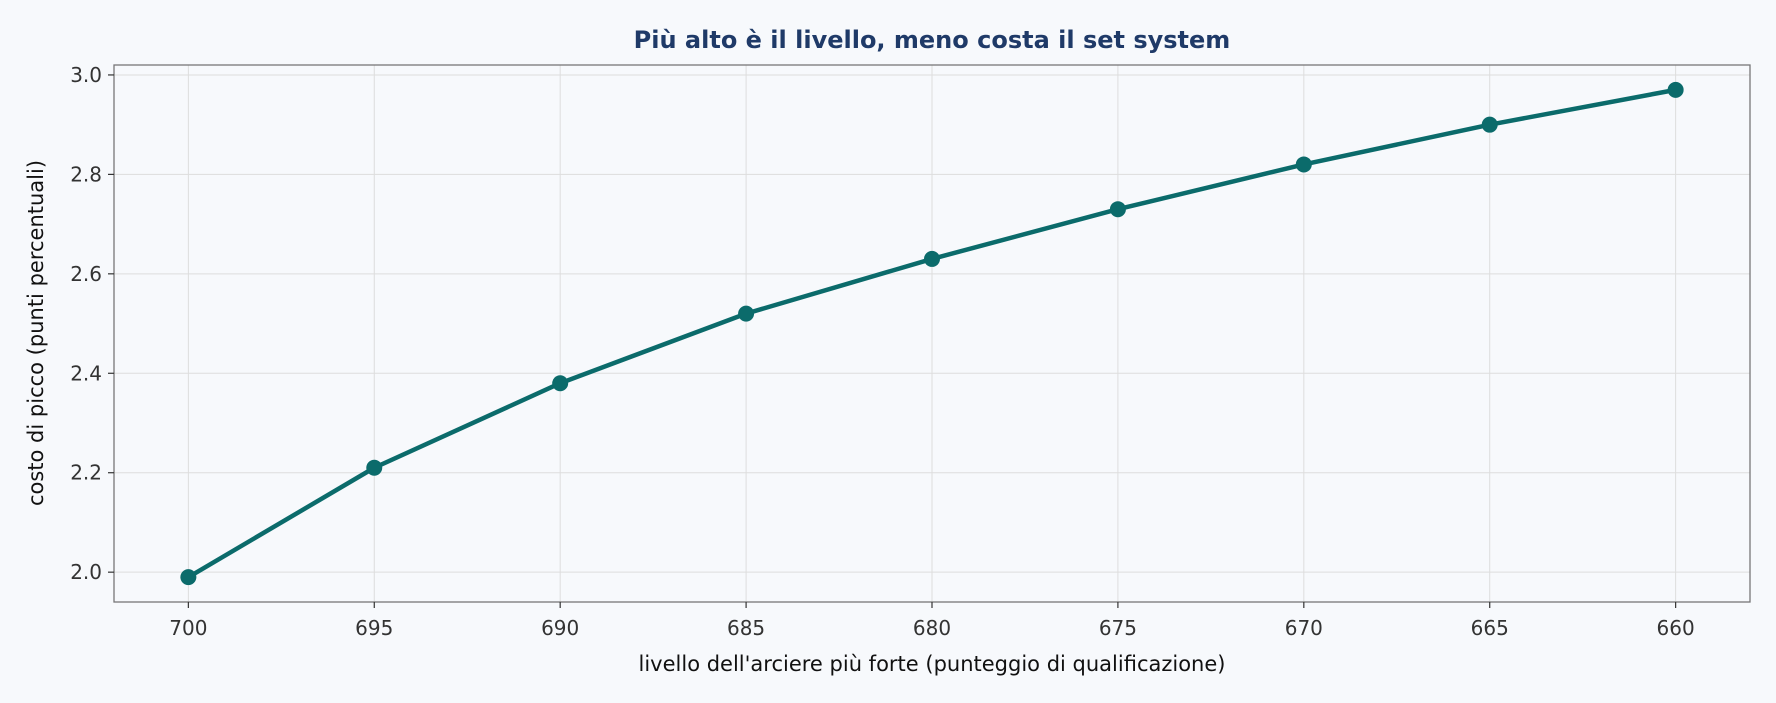 The width and height of the screenshot is (1776, 703). What do you see at coordinates (1676, 628) in the screenshot?
I see `x-tick-label: 660` at bounding box center [1676, 628].